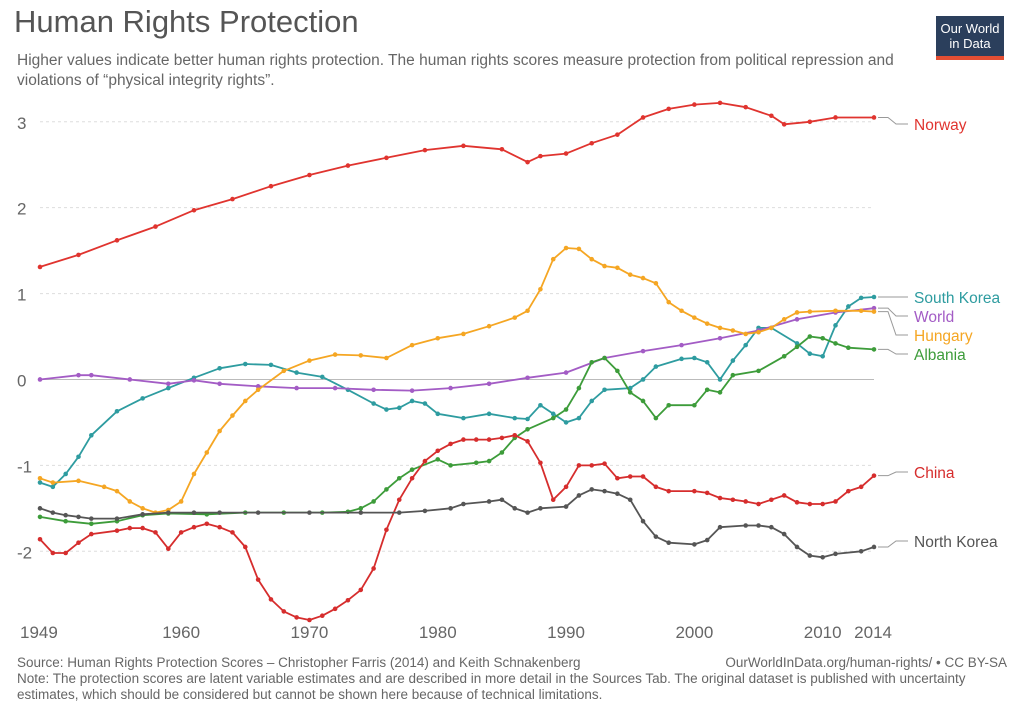  What do you see at coordinates (934, 473) in the screenshot?
I see `legend-label-china: China` at bounding box center [934, 473].